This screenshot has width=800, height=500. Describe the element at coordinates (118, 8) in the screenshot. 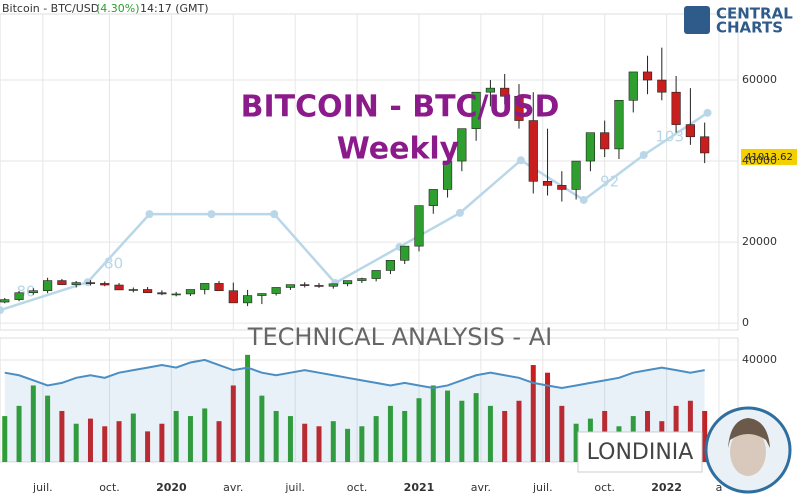

I see `change: (4.30%)` at that location.